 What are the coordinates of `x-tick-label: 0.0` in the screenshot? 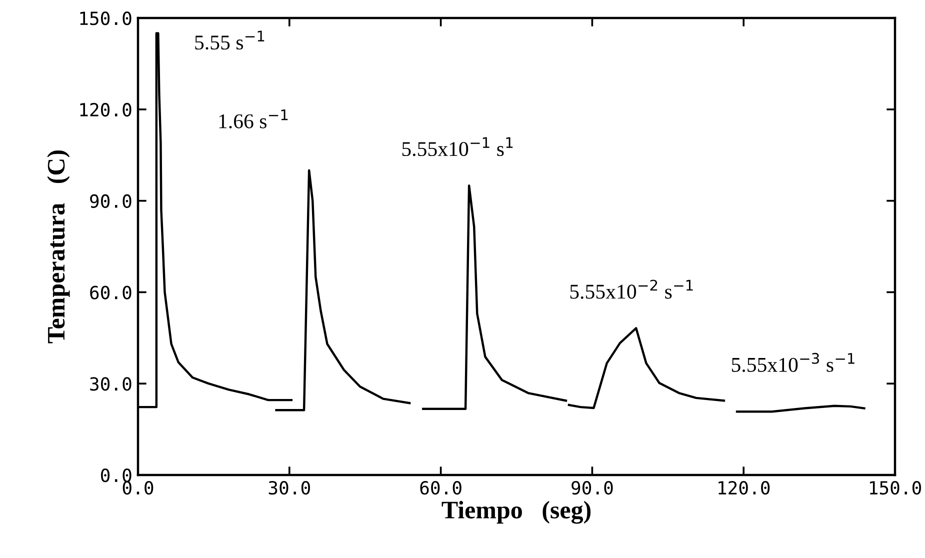 It's located at (138, 487).